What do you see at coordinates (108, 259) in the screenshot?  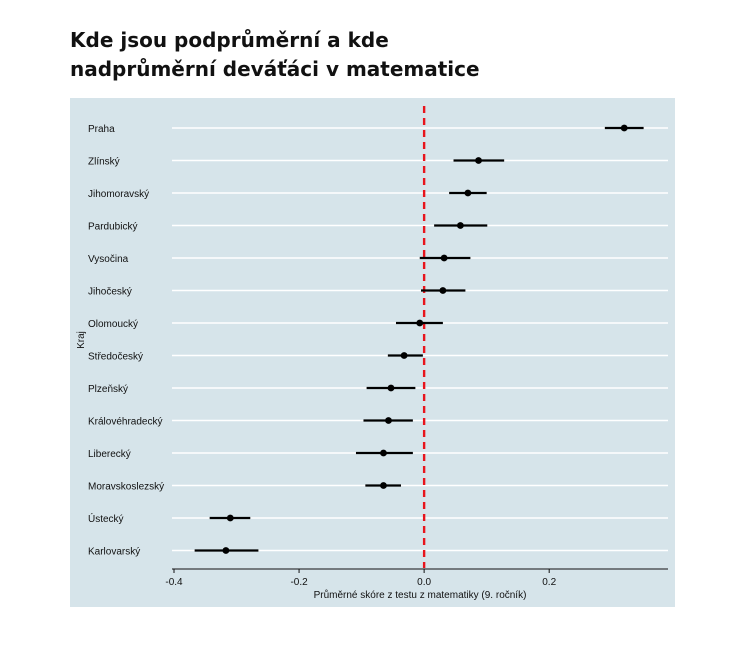 I see `category-label: Vysočina` at bounding box center [108, 259].